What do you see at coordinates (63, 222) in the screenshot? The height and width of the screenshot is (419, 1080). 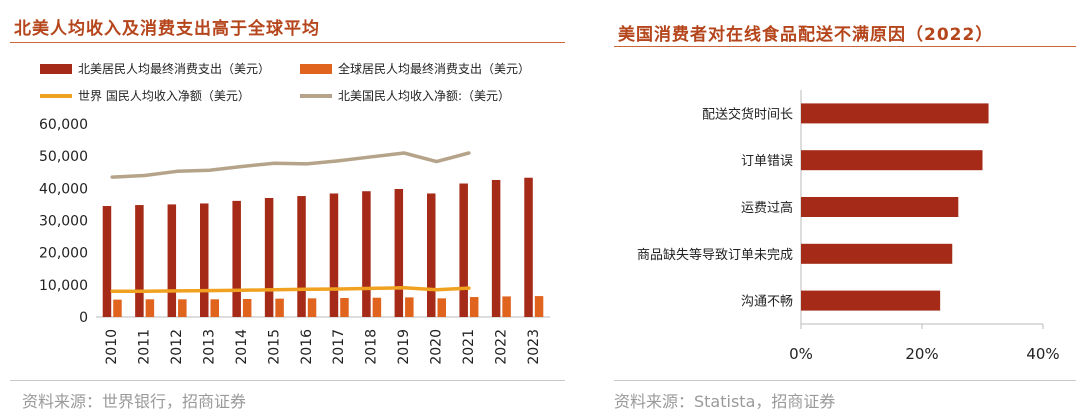 I see `y-tick-label: 30,000` at bounding box center [63, 222].